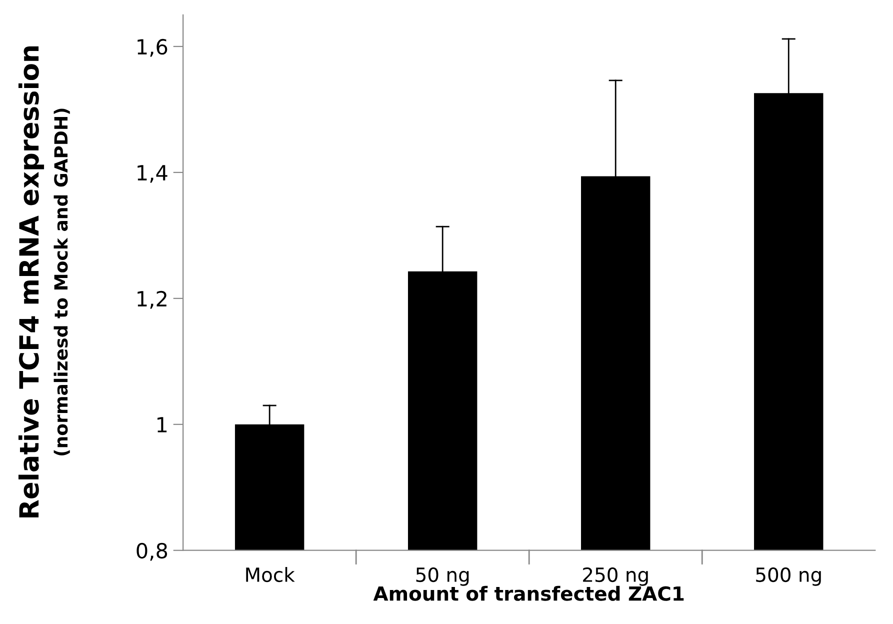  Describe the element at coordinates (162, 424) in the screenshot. I see `y-tick-label: 1` at that location.